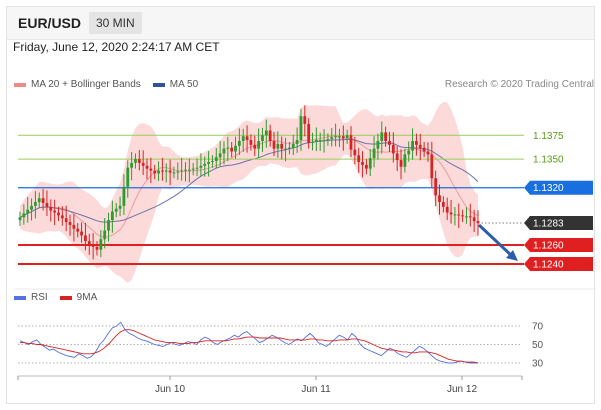 This screenshot has height=410, width=601. I want to click on bollinger-swatch, so click(20, 84).